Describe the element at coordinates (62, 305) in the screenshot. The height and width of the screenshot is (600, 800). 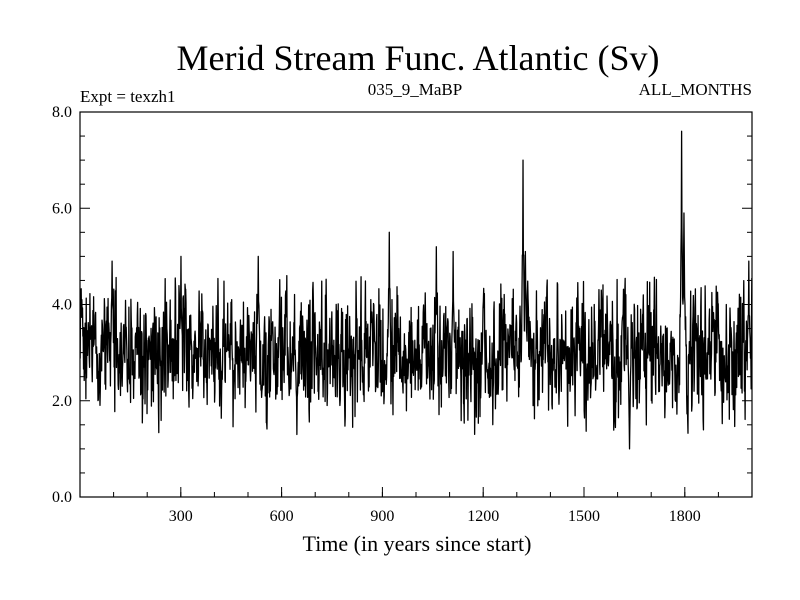
I see `y-tick-label: 4.0` at that location.